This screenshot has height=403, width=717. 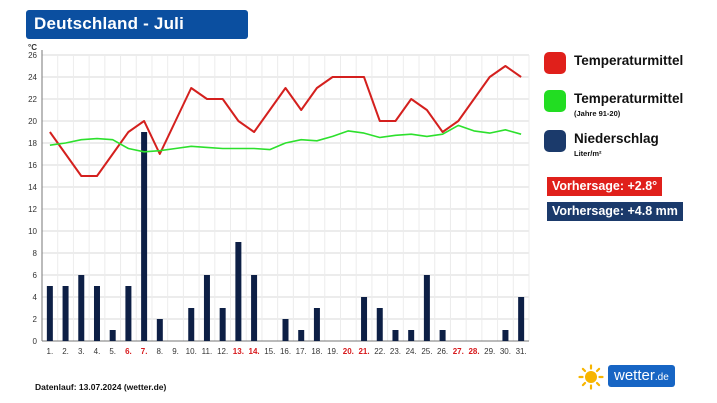 I want to click on y-tick-label: 24, so click(x=32, y=77).